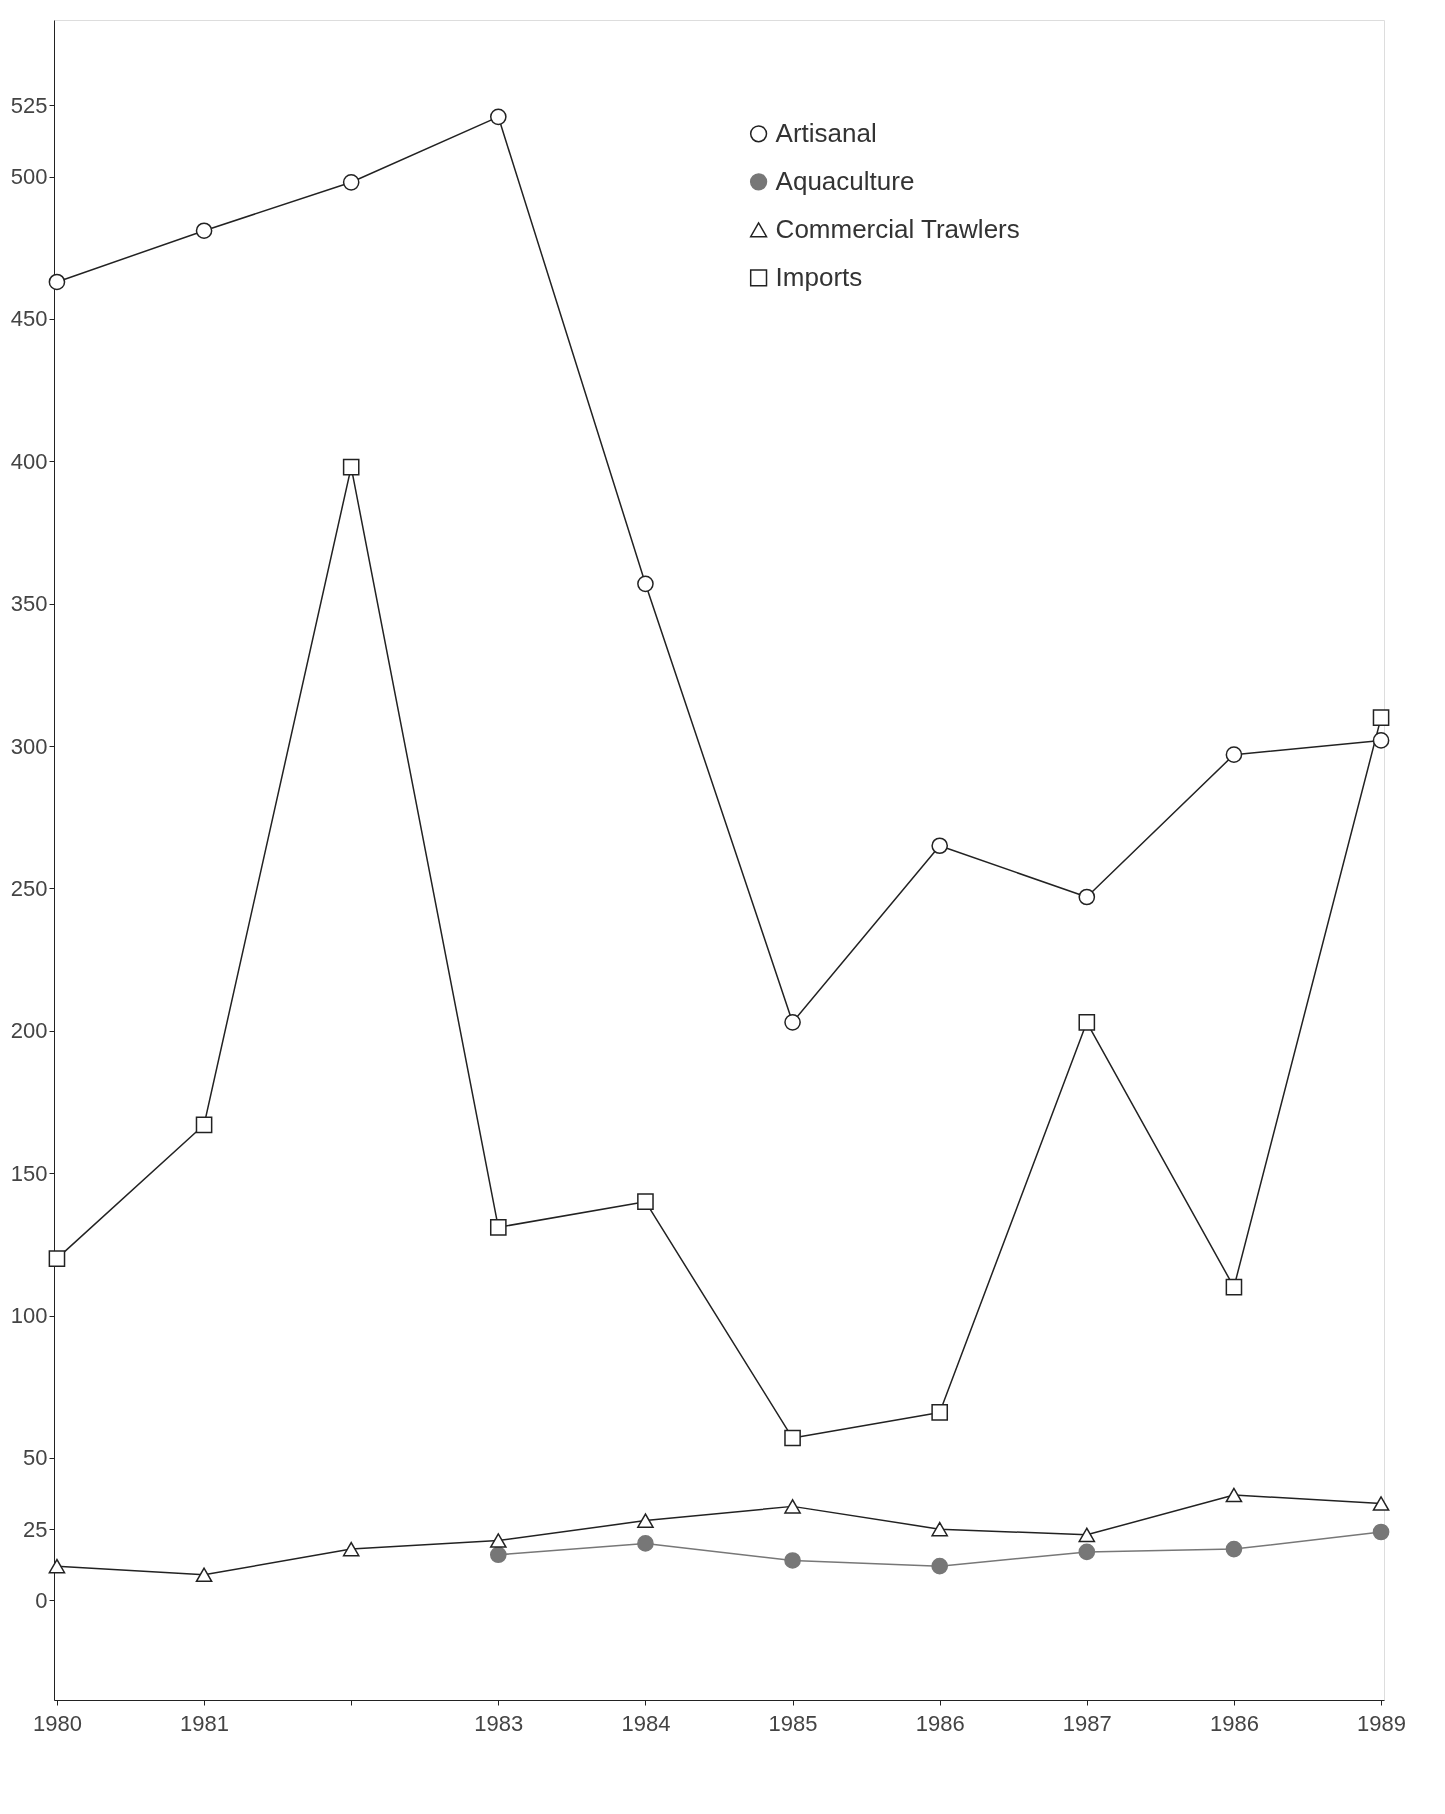  Describe the element at coordinates (41, 1600) in the screenshot. I see `y-tick-label: 0` at that location.